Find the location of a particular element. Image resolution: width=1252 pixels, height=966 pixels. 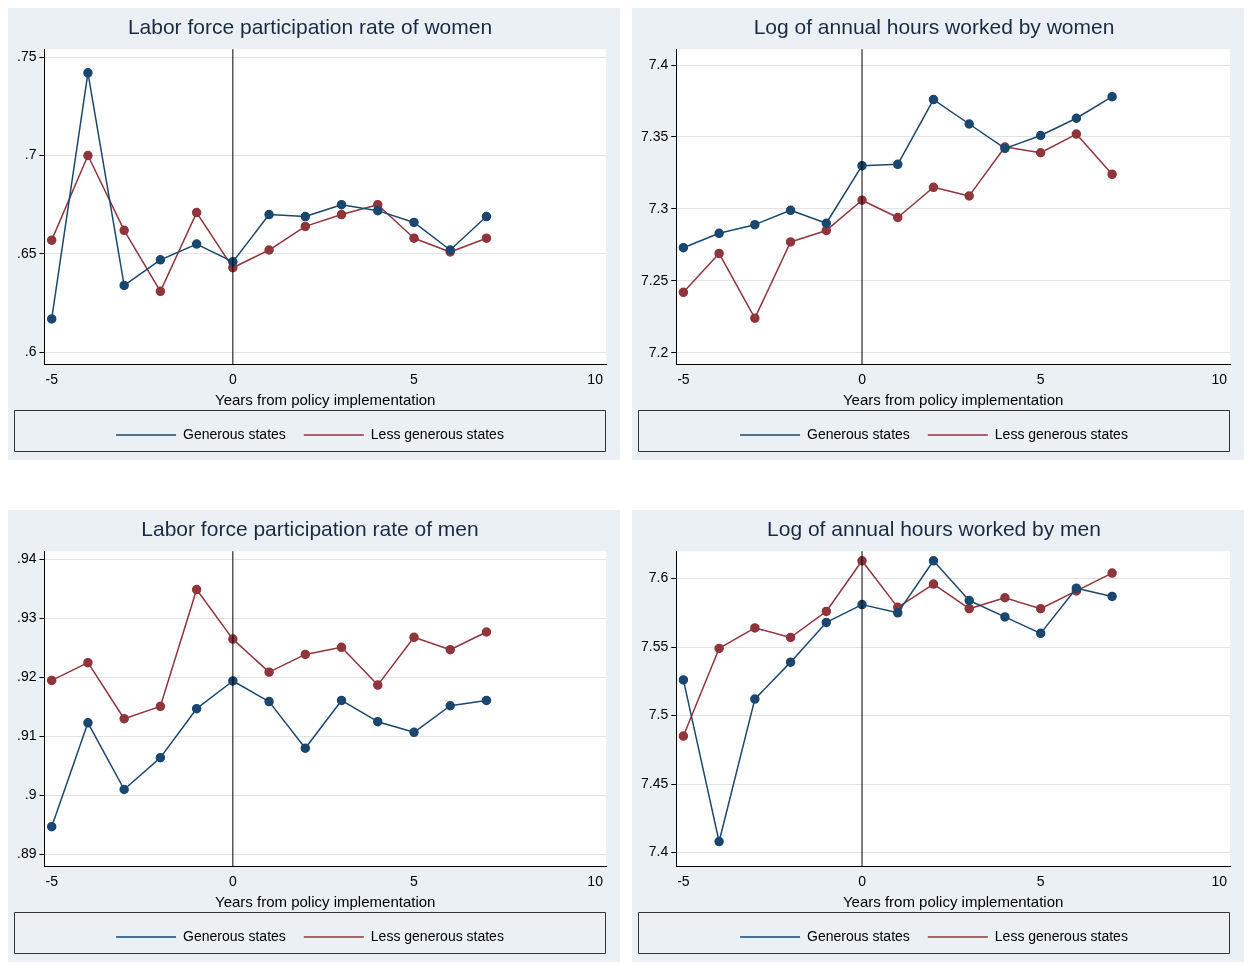

x-tick-label: 5 is located at coordinates (414, 881).